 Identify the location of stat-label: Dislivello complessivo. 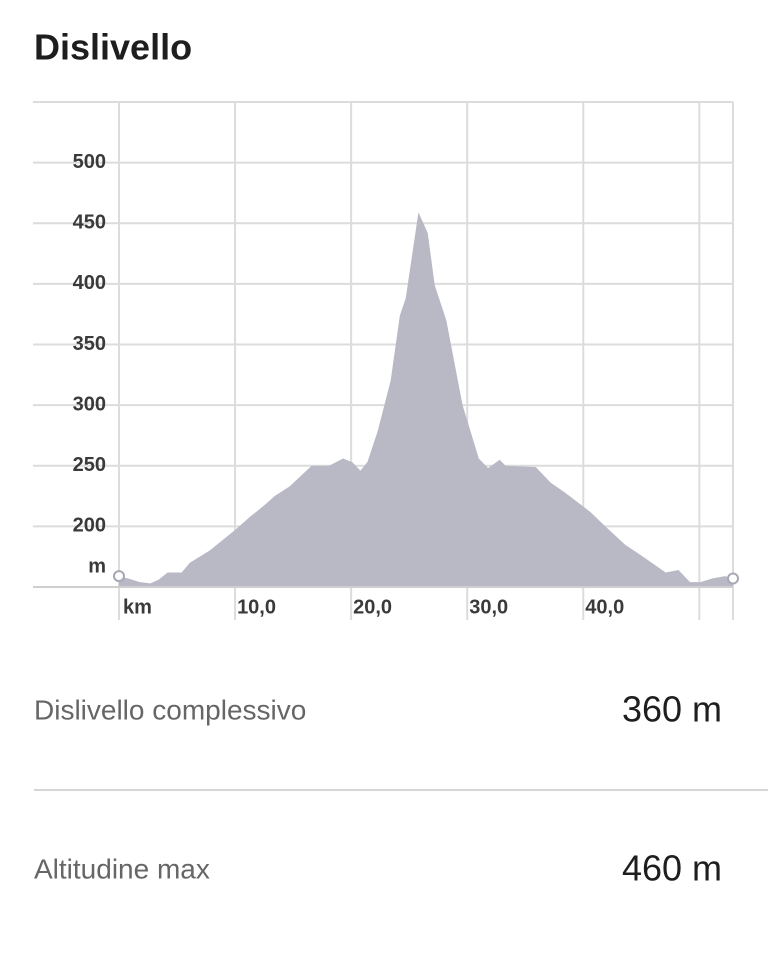
(170, 709).